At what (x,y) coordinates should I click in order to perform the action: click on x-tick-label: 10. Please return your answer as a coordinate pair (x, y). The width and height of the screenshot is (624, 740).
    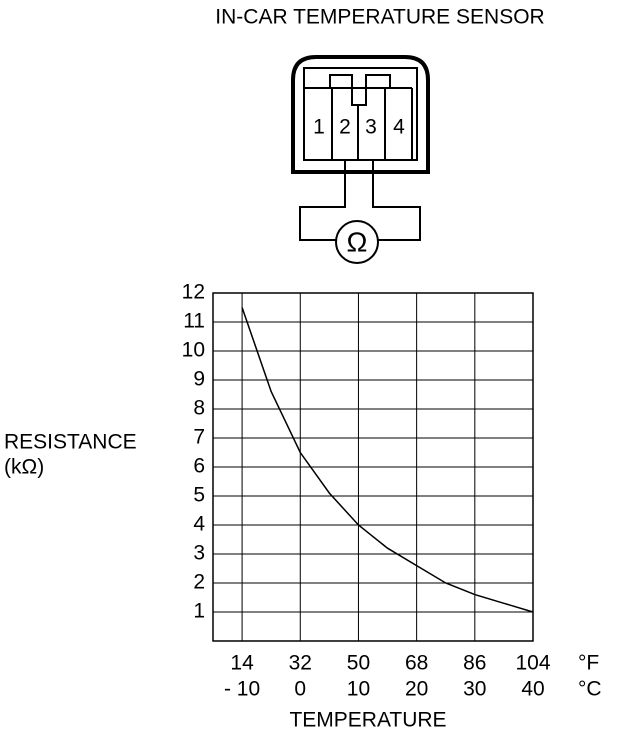
    Looking at the image, I should click on (358, 689).